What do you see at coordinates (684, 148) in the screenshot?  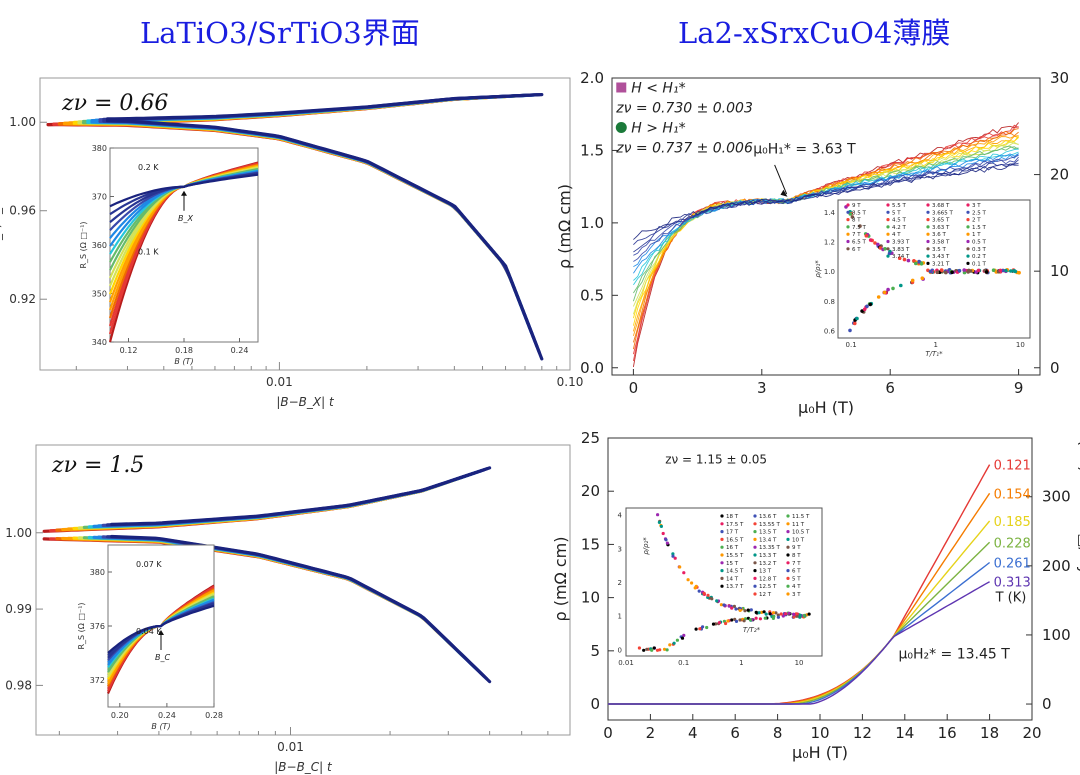 I see `panel-c-legend-text: zν = 0.737 ± 0.006` at bounding box center [684, 148].